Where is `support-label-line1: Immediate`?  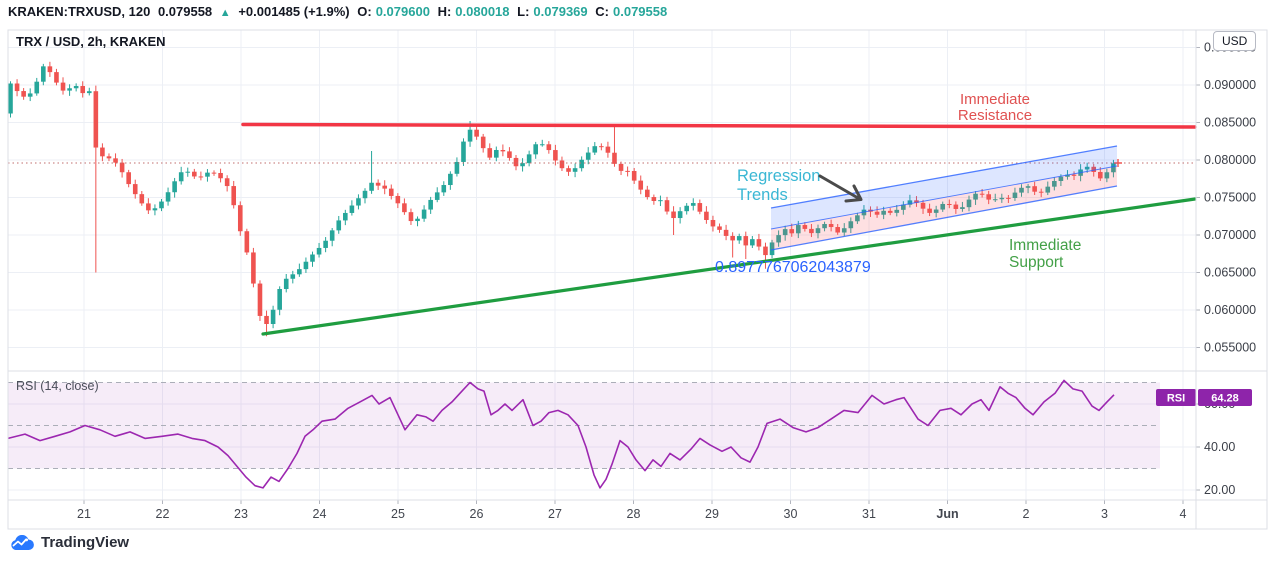 support-label-line1: Immediate is located at coordinates (1045, 245).